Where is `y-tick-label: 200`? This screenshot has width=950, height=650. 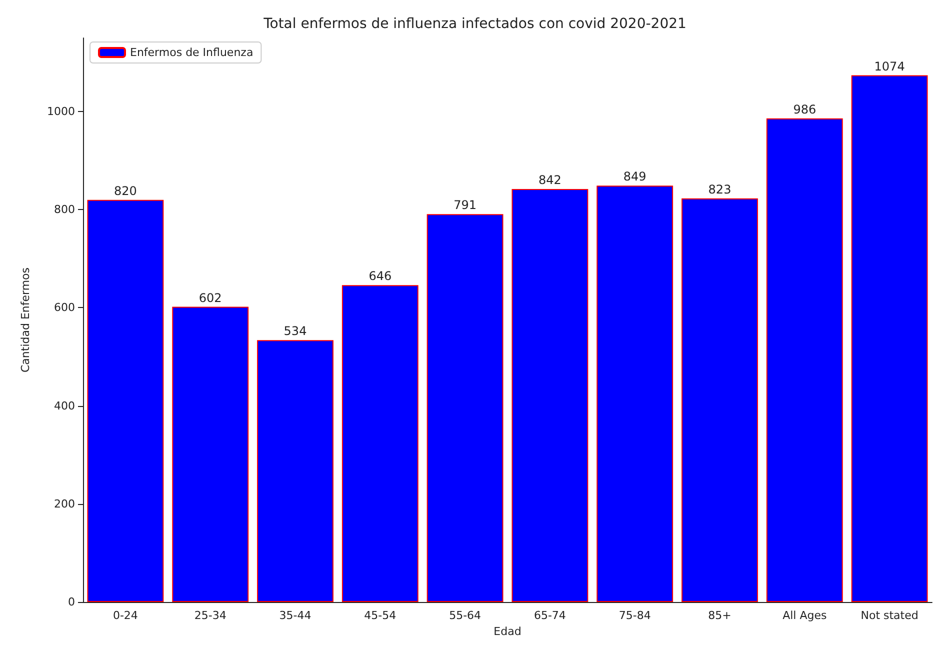 y-tick-label: 200 is located at coordinates (64, 503).